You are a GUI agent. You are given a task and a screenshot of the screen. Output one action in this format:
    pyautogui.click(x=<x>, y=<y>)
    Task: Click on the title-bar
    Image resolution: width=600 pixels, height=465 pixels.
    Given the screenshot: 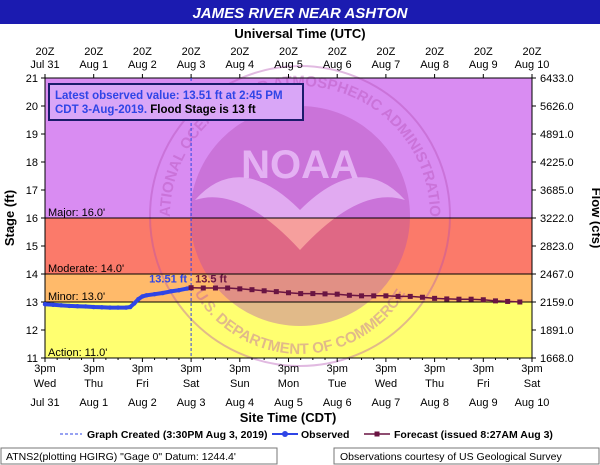 What is the action you would take?
    pyautogui.click(x=300, y=12)
    